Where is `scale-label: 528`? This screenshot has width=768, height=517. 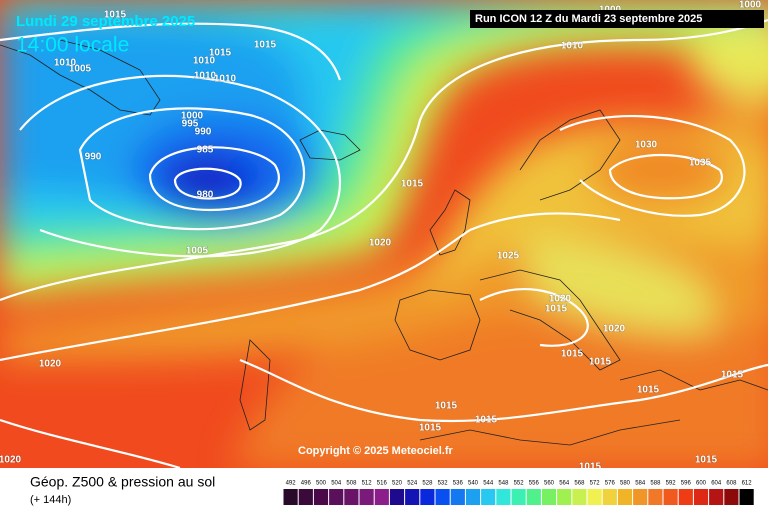
scale-label: 528 is located at coordinates (427, 484).